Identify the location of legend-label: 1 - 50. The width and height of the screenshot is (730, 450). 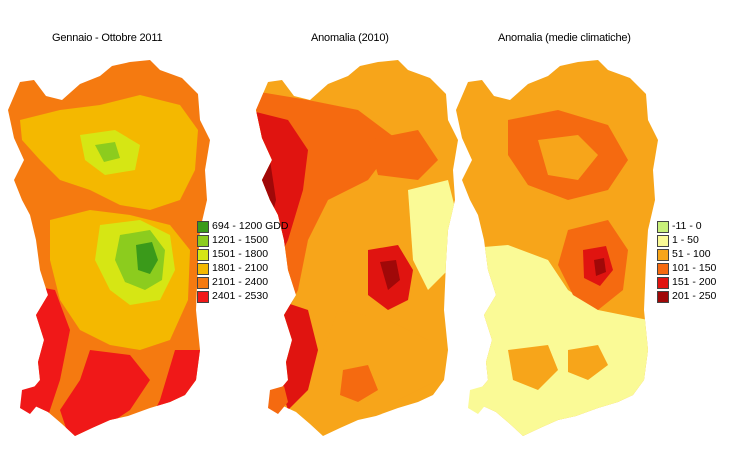
(685, 240).